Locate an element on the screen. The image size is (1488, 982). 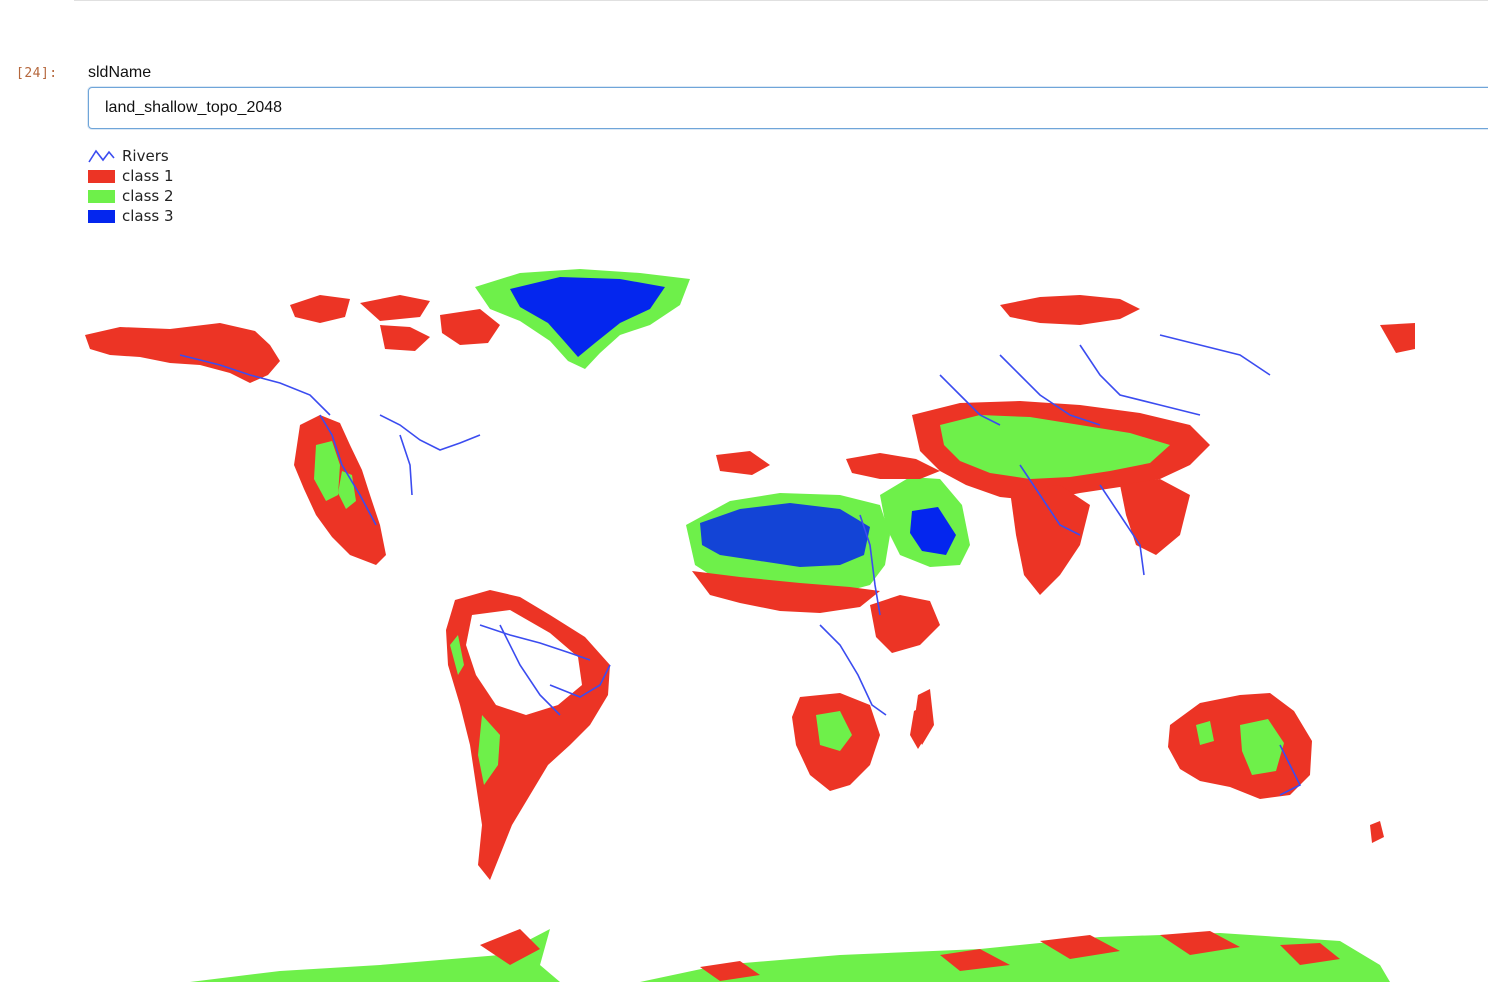
madagascar is located at coordinates (919, 727).